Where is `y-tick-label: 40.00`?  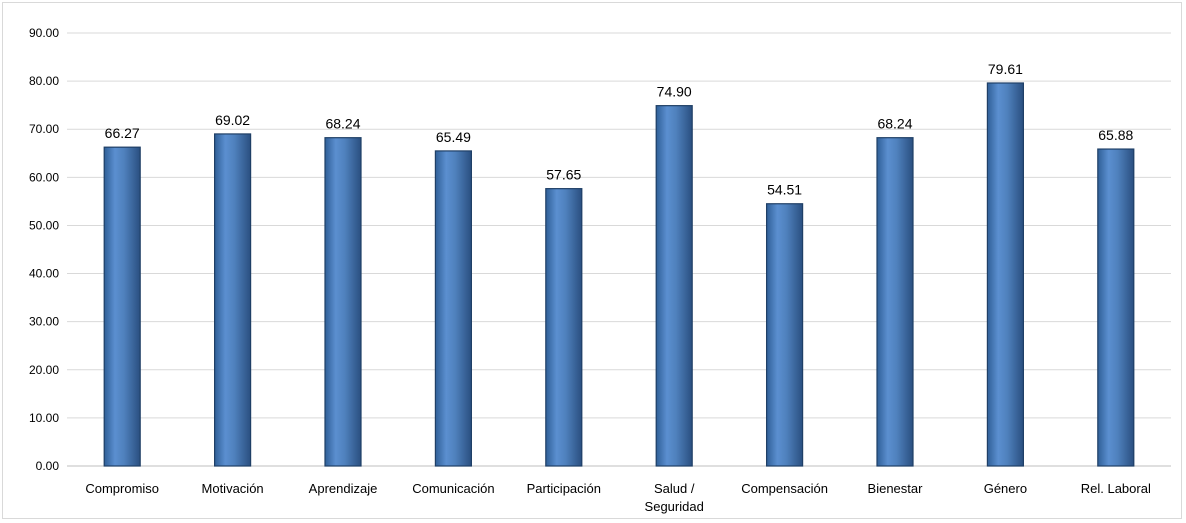 y-tick-label: 40.00 is located at coordinates (44, 274).